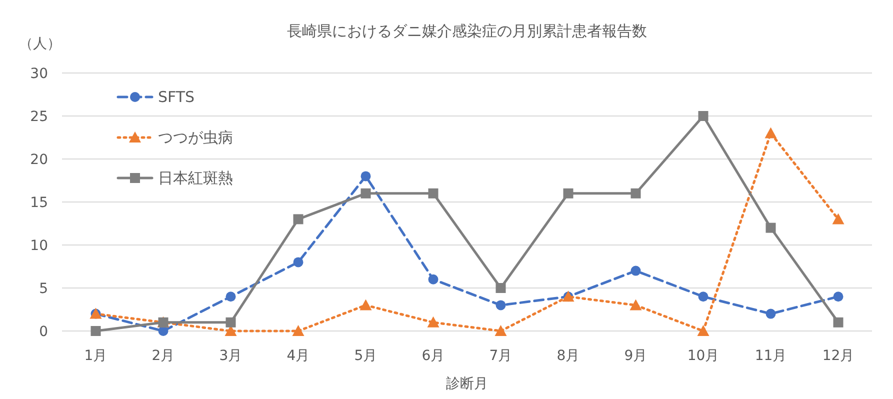 The height and width of the screenshot is (399, 893). Describe the element at coordinates (433, 356) in the screenshot. I see `x-tick-label: 6月` at that location.